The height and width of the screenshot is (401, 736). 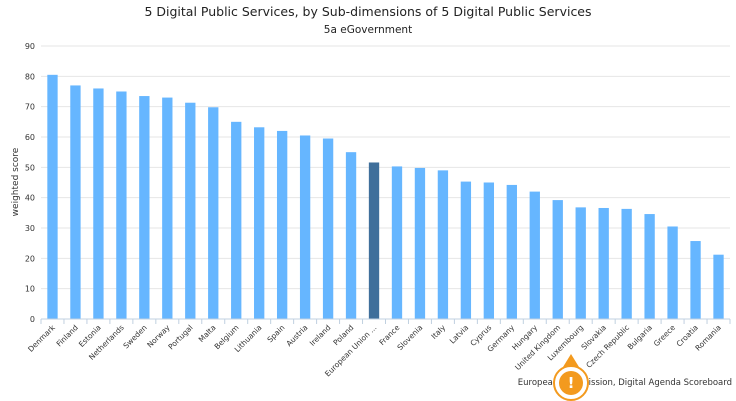 I want to click on bar-cyprus, so click(x=489, y=251).